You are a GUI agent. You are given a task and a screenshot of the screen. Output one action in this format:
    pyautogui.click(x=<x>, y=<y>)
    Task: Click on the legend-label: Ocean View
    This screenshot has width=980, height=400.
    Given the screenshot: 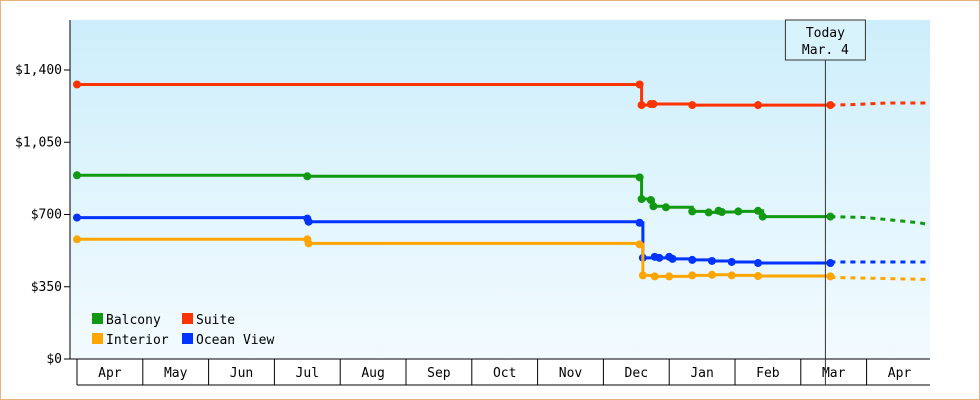 What is the action you would take?
    pyautogui.click(x=235, y=340)
    